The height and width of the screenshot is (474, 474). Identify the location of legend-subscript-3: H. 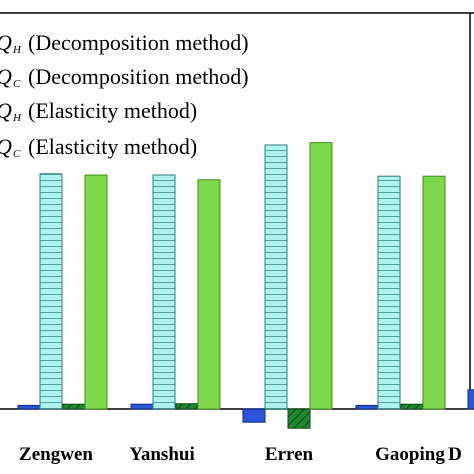
(17, 118).